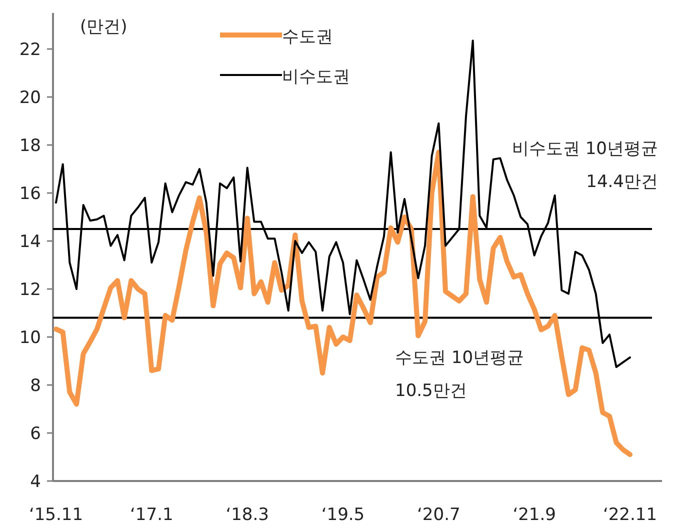  Describe the element at coordinates (30, 146) in the screenshot. I see `y-tick-label: 18` at that location.